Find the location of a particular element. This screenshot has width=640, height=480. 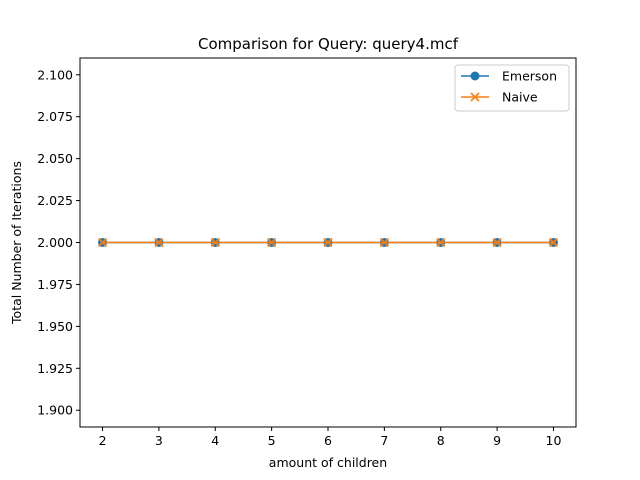

y-tick-label: 2.050 is located at coordinates (55, 158).